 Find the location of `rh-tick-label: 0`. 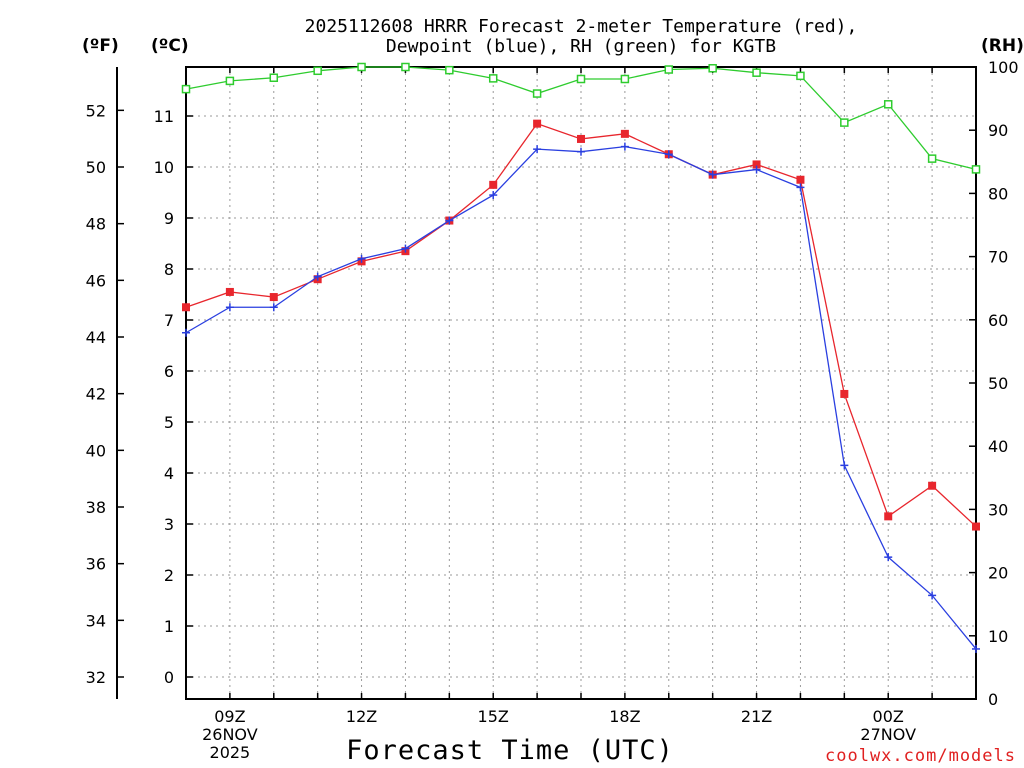

rh-tick-label: 0 is located at coordinates (993, 699).